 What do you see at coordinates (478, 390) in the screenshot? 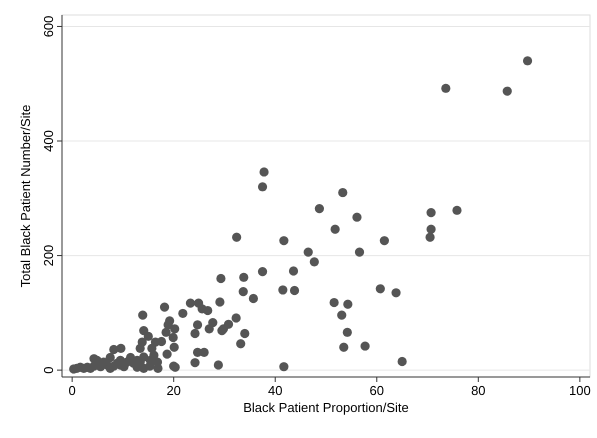
I see `x-tick-label: 80` at bounding box center [478, 390].